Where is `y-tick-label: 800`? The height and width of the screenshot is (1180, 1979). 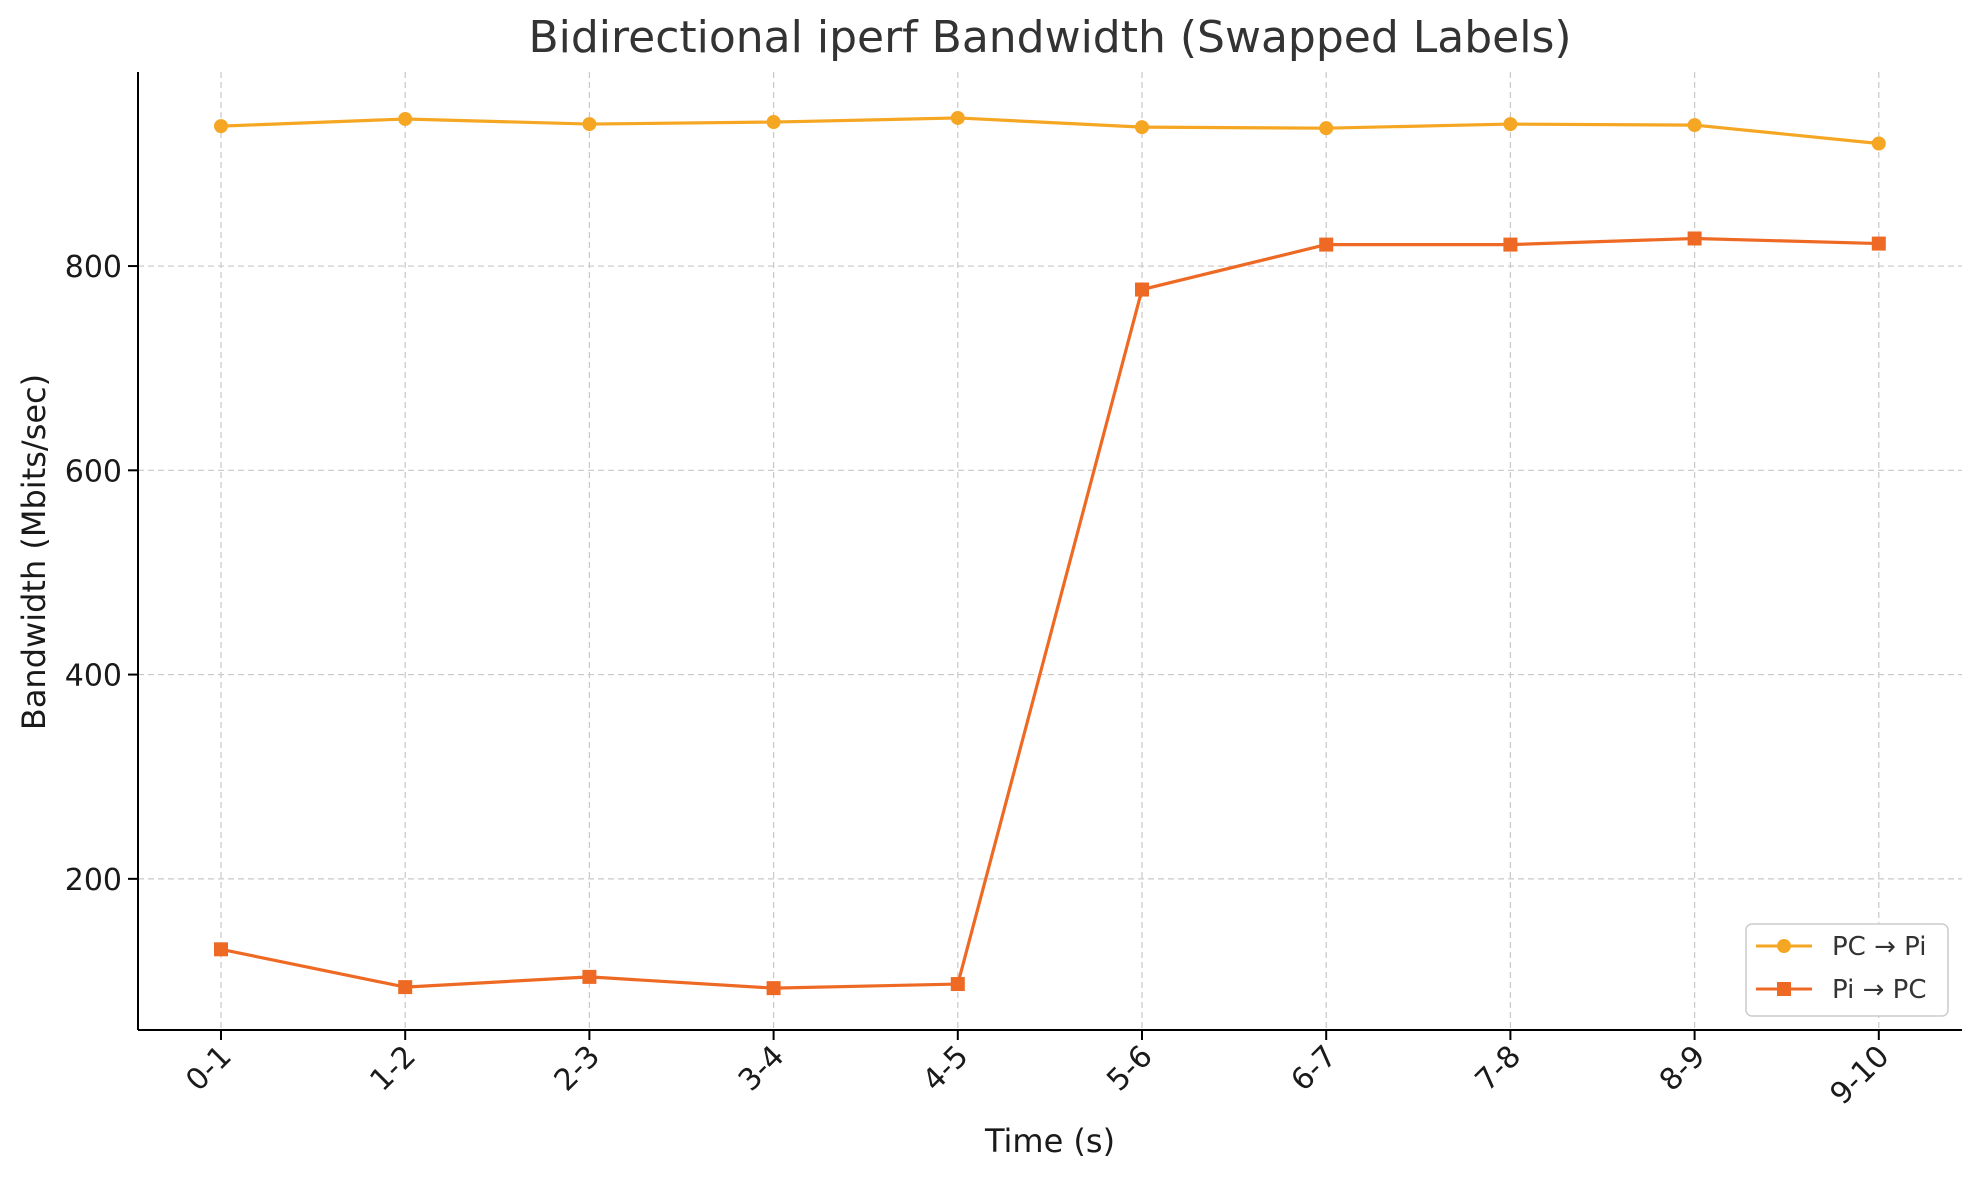 y-tick-label: 800 is located at coordinates (93, 267).